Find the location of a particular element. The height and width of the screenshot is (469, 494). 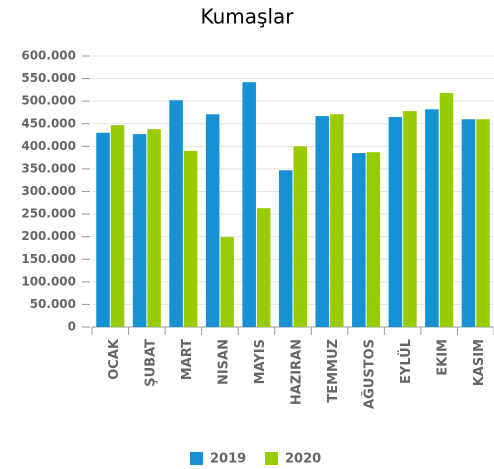

y-tick-label: 450.000 is located at coordinates (48, 123).